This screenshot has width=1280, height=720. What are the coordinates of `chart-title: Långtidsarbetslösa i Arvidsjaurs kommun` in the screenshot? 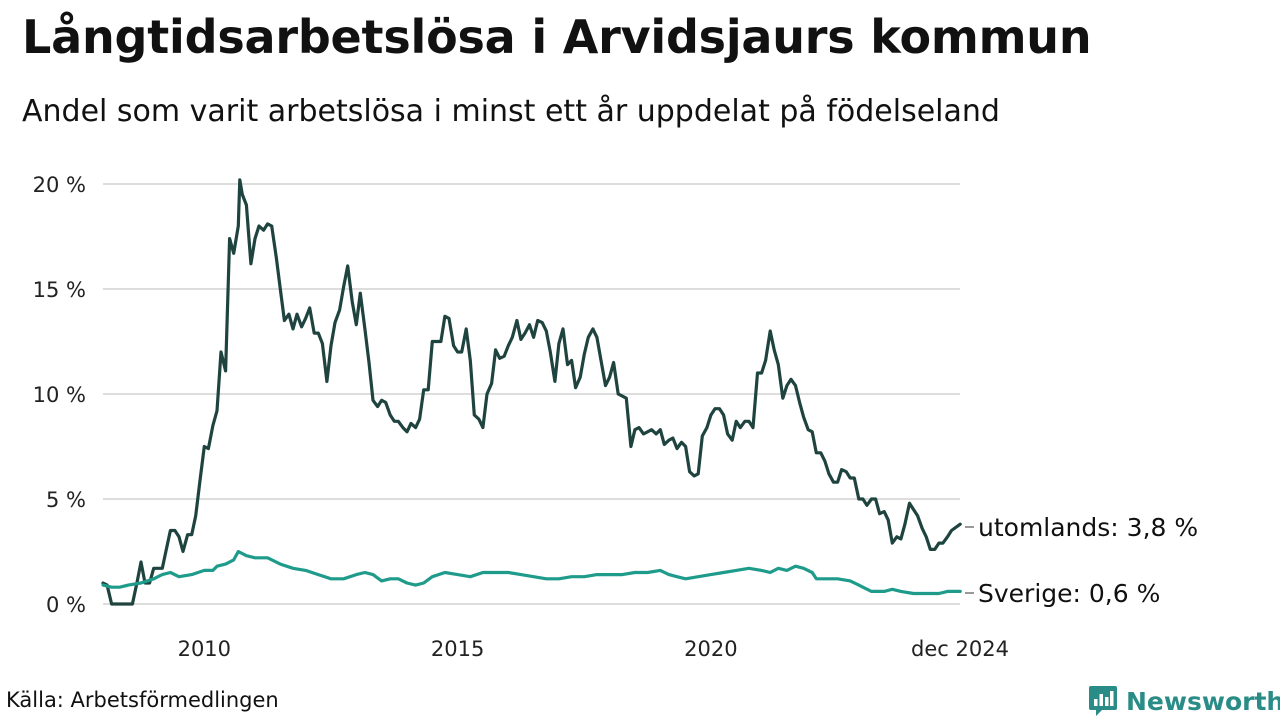 It's located at (557, 37).